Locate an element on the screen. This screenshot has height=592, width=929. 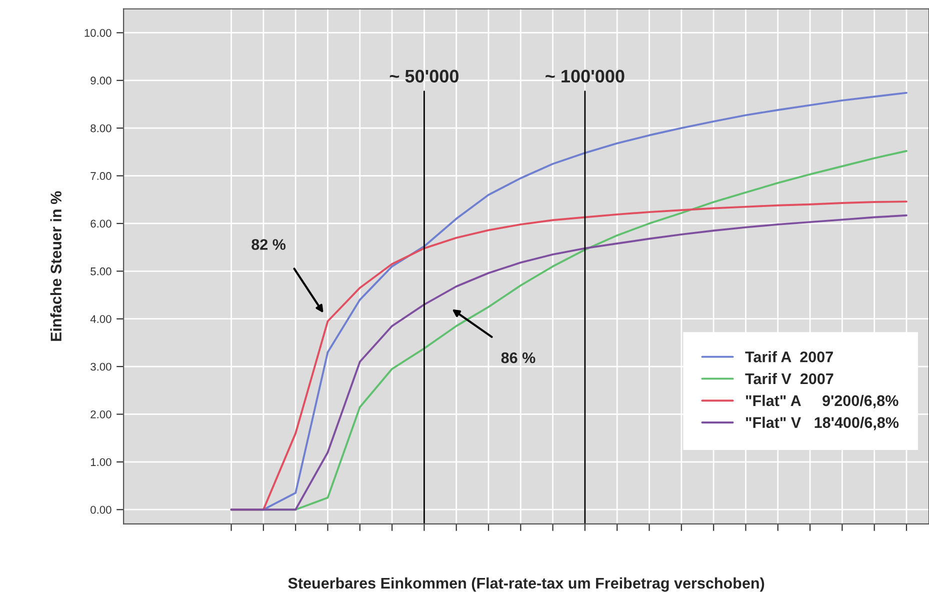
legend-label: Tarif A 2007 is located at coordinates (789, 356).